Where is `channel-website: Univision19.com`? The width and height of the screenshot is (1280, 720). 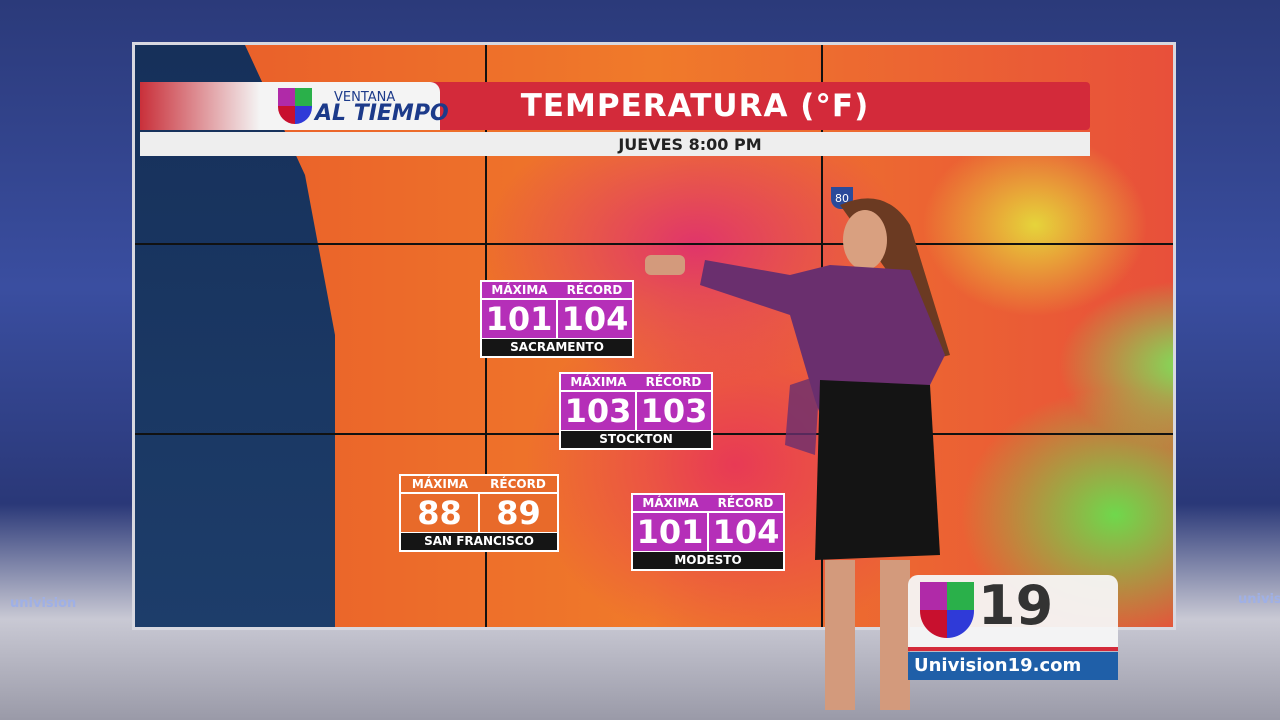 channel-website: Univision19.com is located at coordinates (1013, 666).